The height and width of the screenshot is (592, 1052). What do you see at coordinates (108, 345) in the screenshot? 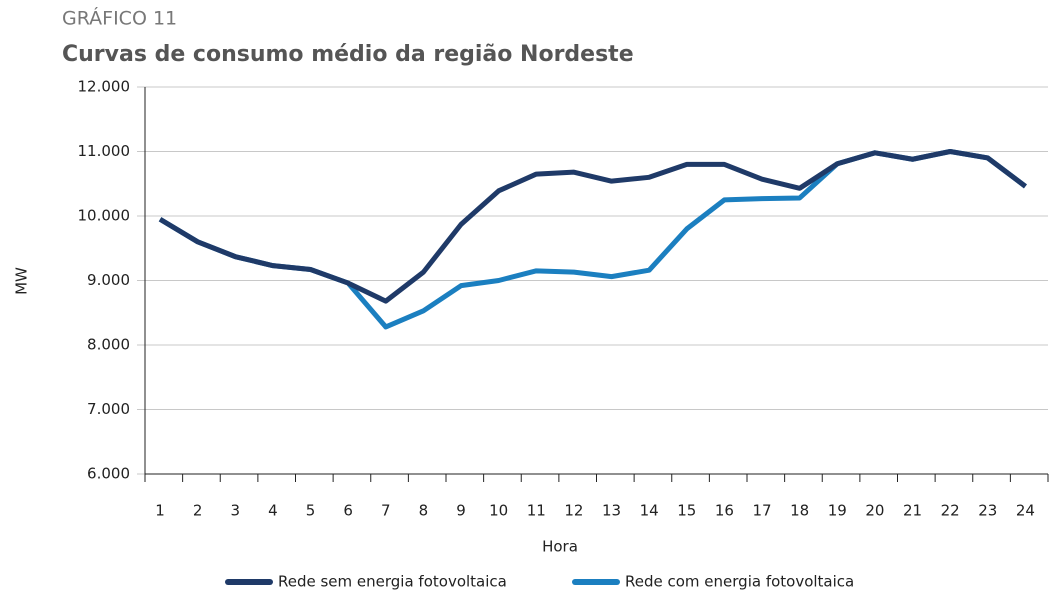
I see `y-tick-label: 8.000` at bounding box center [108, 345].